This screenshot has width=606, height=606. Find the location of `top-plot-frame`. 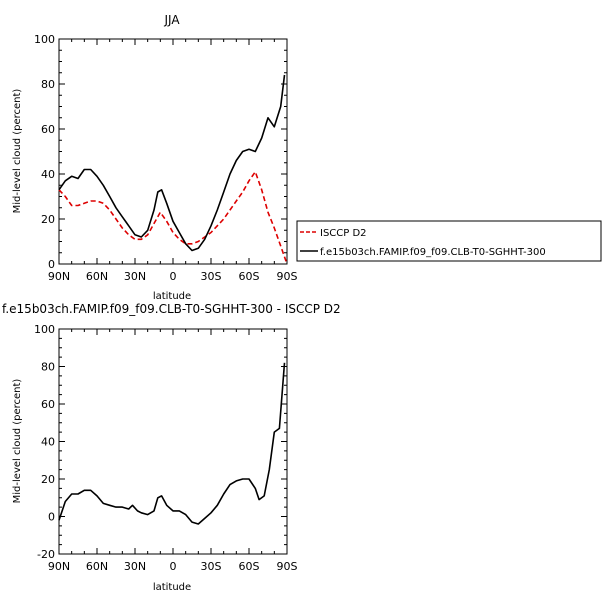

top-plot-frame is located at coordinates (173, 151).